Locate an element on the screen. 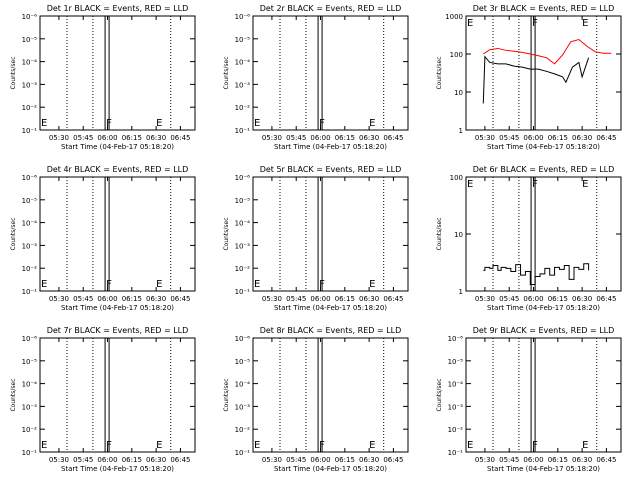 Image resolution: width=640 pixels, height=484 pixels. chart-title: Det 1r BLACK = Events, RED = LLD is located at coordinates (118, 8).